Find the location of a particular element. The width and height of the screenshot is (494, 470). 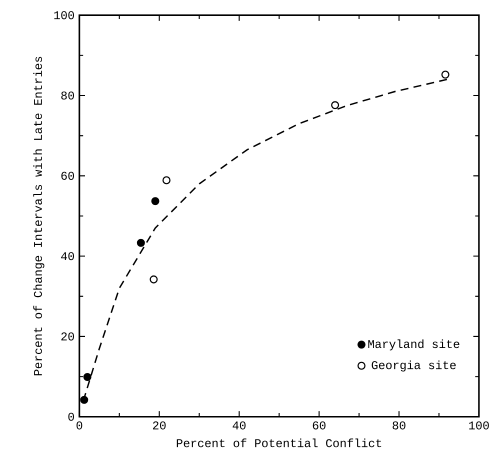

x-tick-label: 40 is located at coordinates (239, 425).